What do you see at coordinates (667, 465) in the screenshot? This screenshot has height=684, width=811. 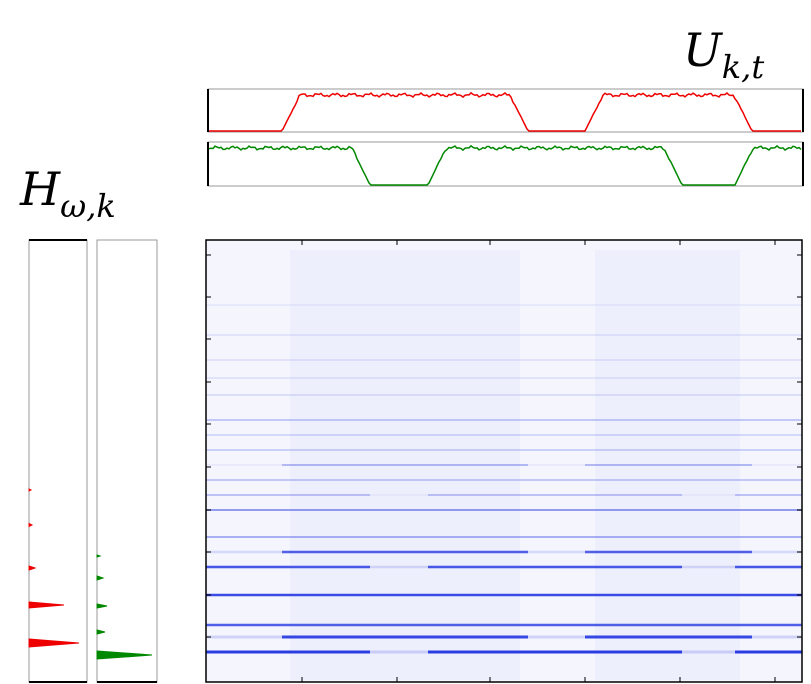 I see `spectrogram-region` at bounding box center [667, 465].